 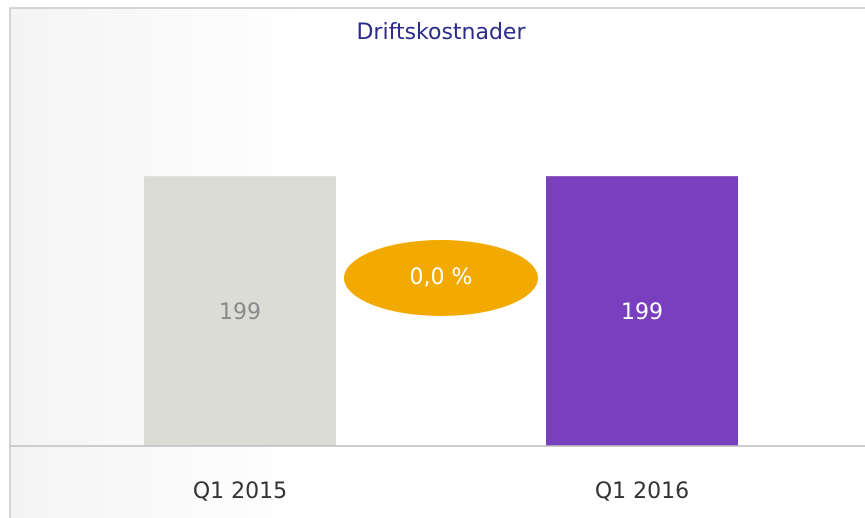 I want to click on change-label: 0,0 %, so click(x=441, y=277).